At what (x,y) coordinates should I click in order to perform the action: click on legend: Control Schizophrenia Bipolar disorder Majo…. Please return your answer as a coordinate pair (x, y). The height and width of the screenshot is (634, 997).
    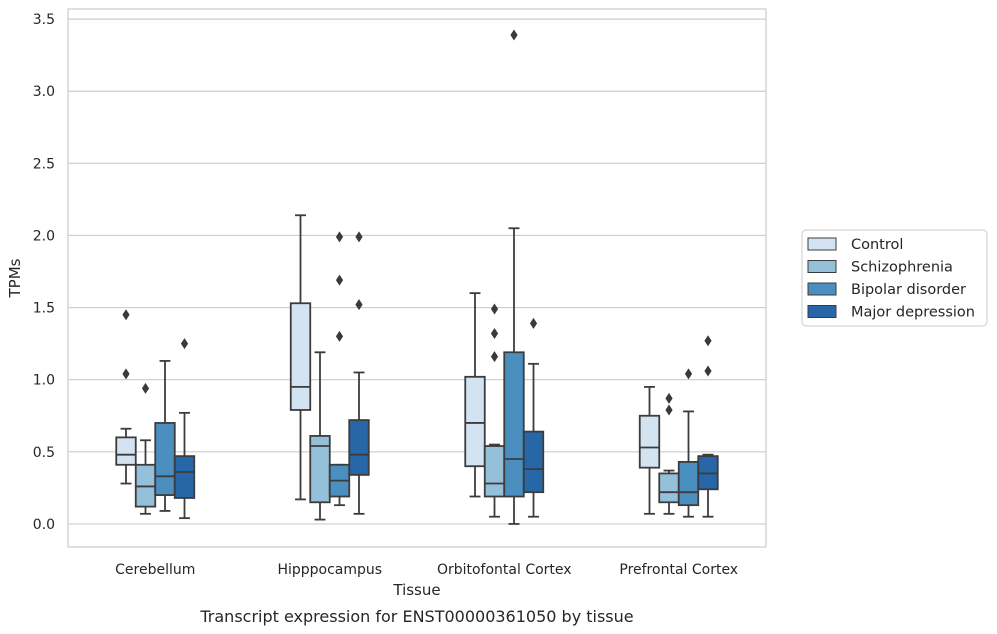
    Looking at the image, I should click on (894, 278).